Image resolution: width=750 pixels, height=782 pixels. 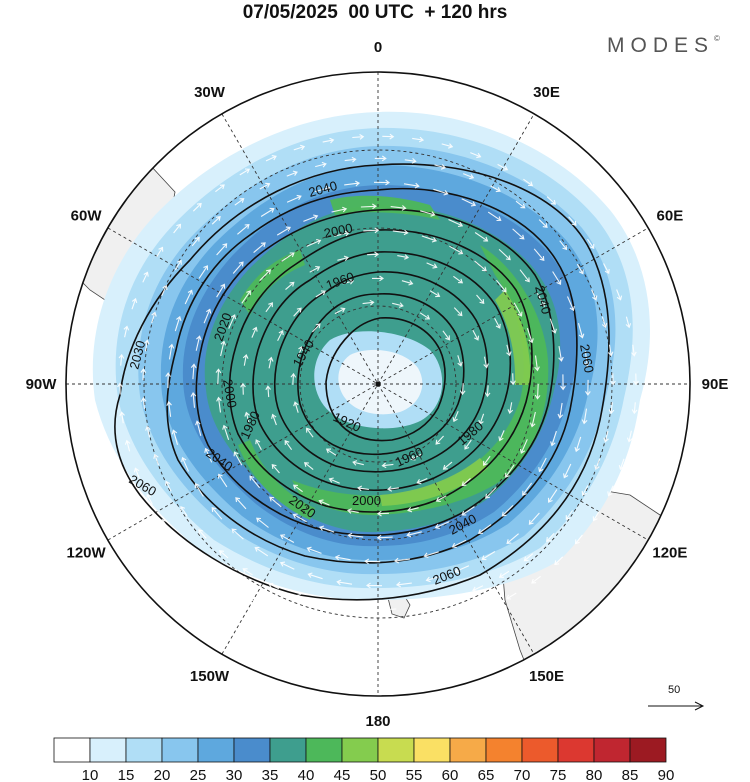 I want to click on lon-label-120w: 120W, so click(x=87, y=553).